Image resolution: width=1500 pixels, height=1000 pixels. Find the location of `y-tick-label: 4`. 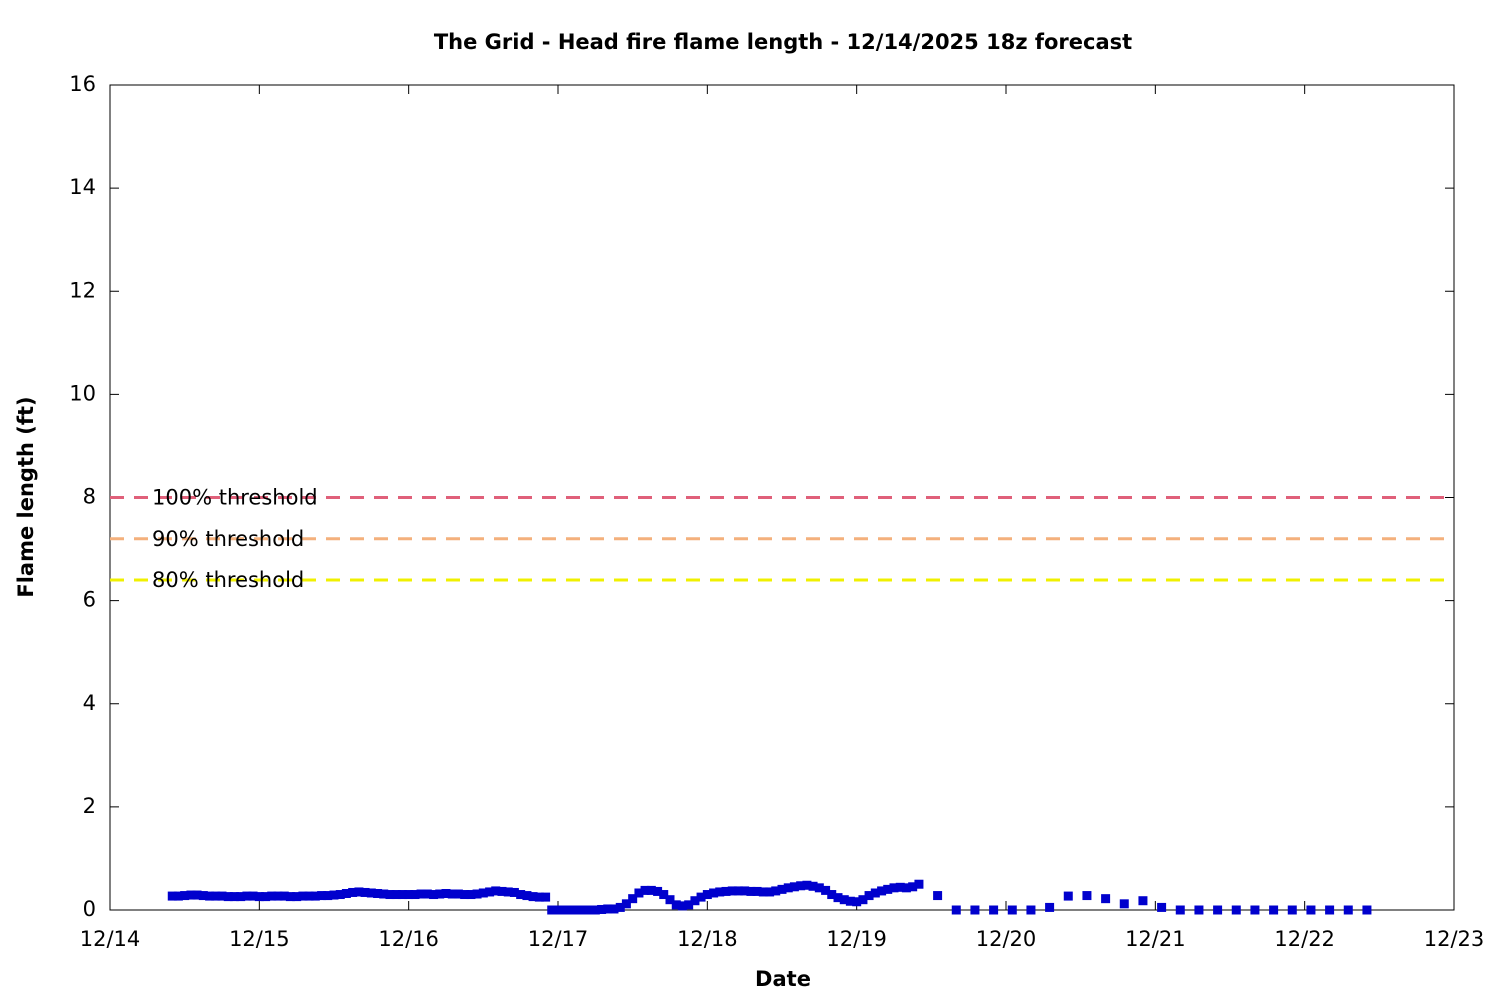

y-tick-label: 4 is located at coordinates (89, 703).